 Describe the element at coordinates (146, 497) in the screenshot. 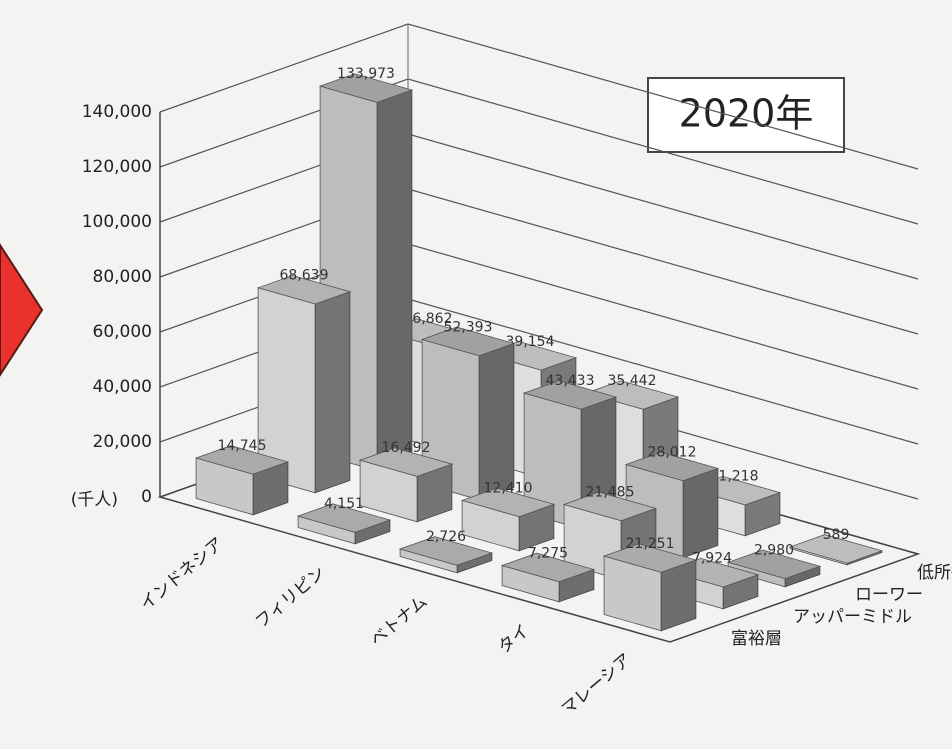

I see `y-tick-label: 0` at that location.